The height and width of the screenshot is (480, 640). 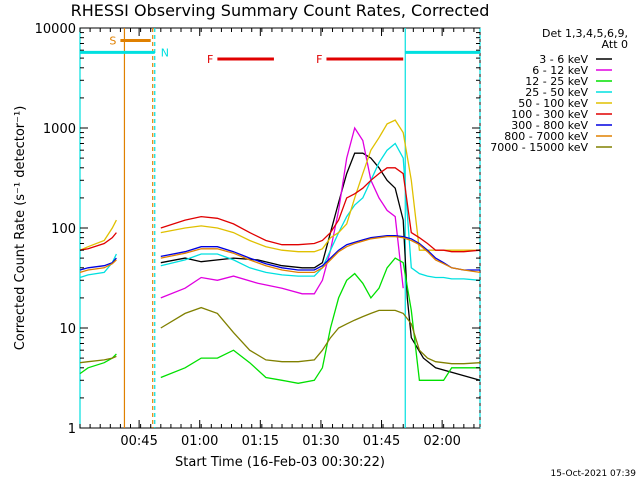 What do you see at coordinates (112, 40) in the screenshot?
I see `flag-label-0: S` at bounding box center [112, 40].